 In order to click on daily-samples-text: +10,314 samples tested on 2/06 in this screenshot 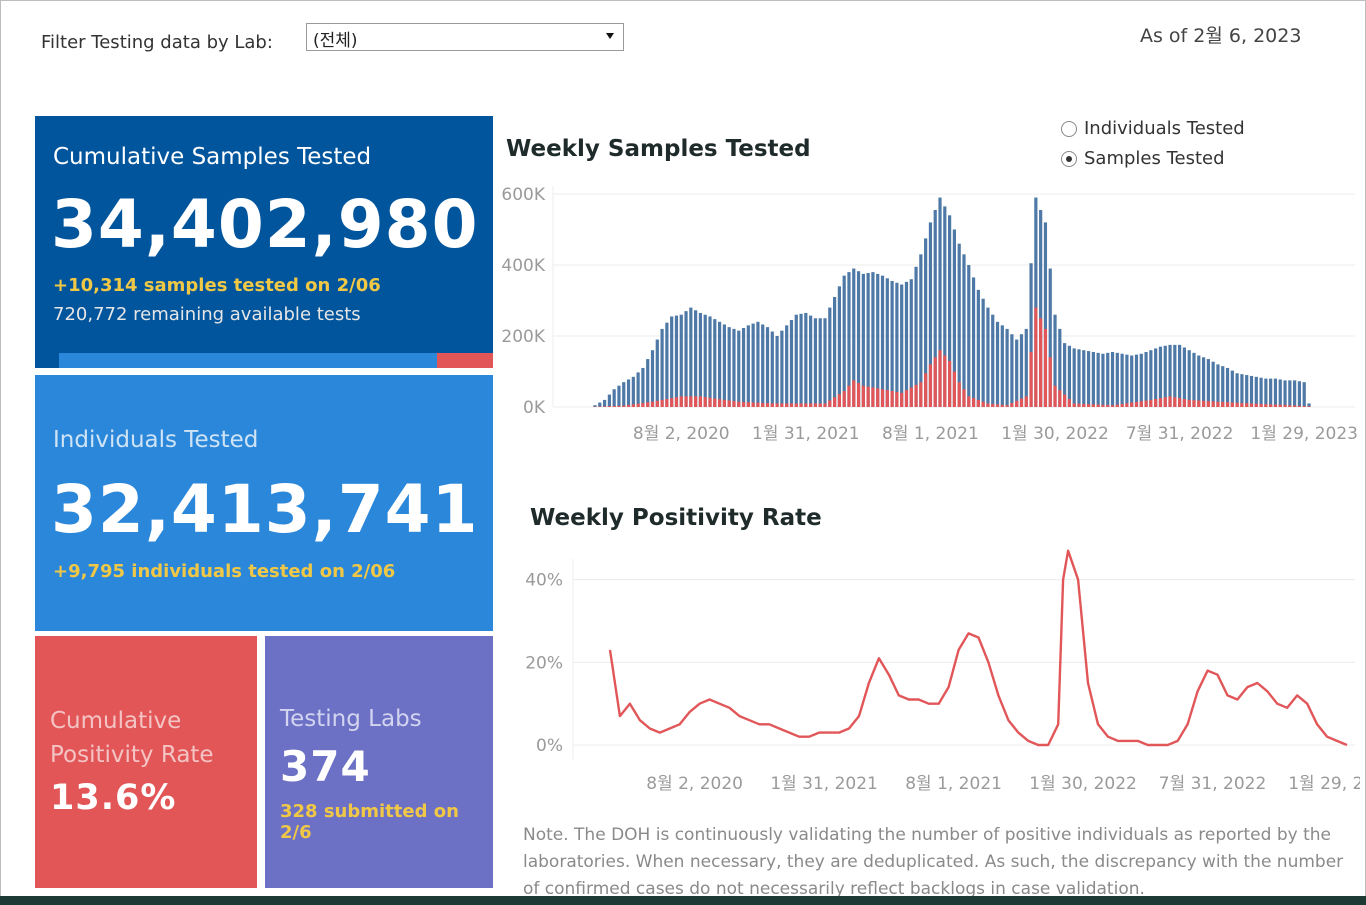, I will do `click(217, 285)`.